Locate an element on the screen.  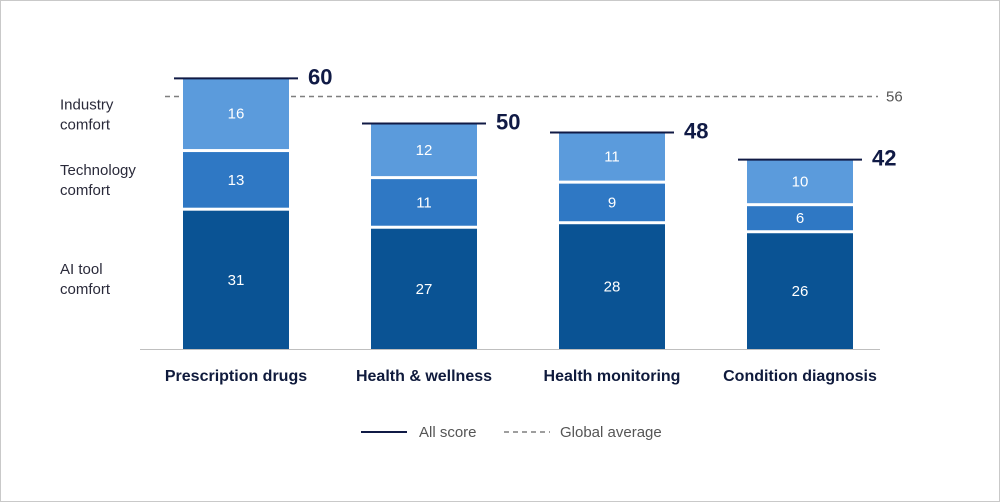
series-label-line: Technology is located at coordinates (98, 170).